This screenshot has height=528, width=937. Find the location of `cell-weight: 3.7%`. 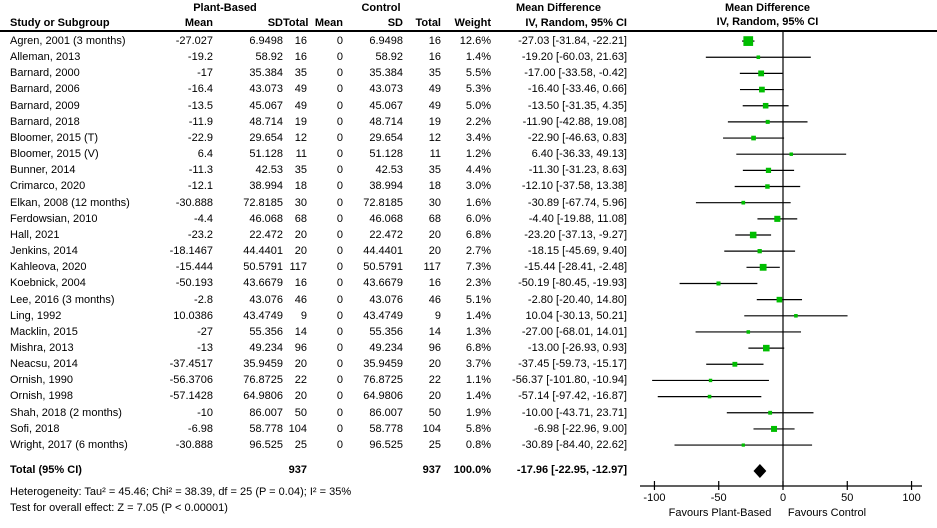

cell-weight: 3.7% is located at coordinates (478, 364).